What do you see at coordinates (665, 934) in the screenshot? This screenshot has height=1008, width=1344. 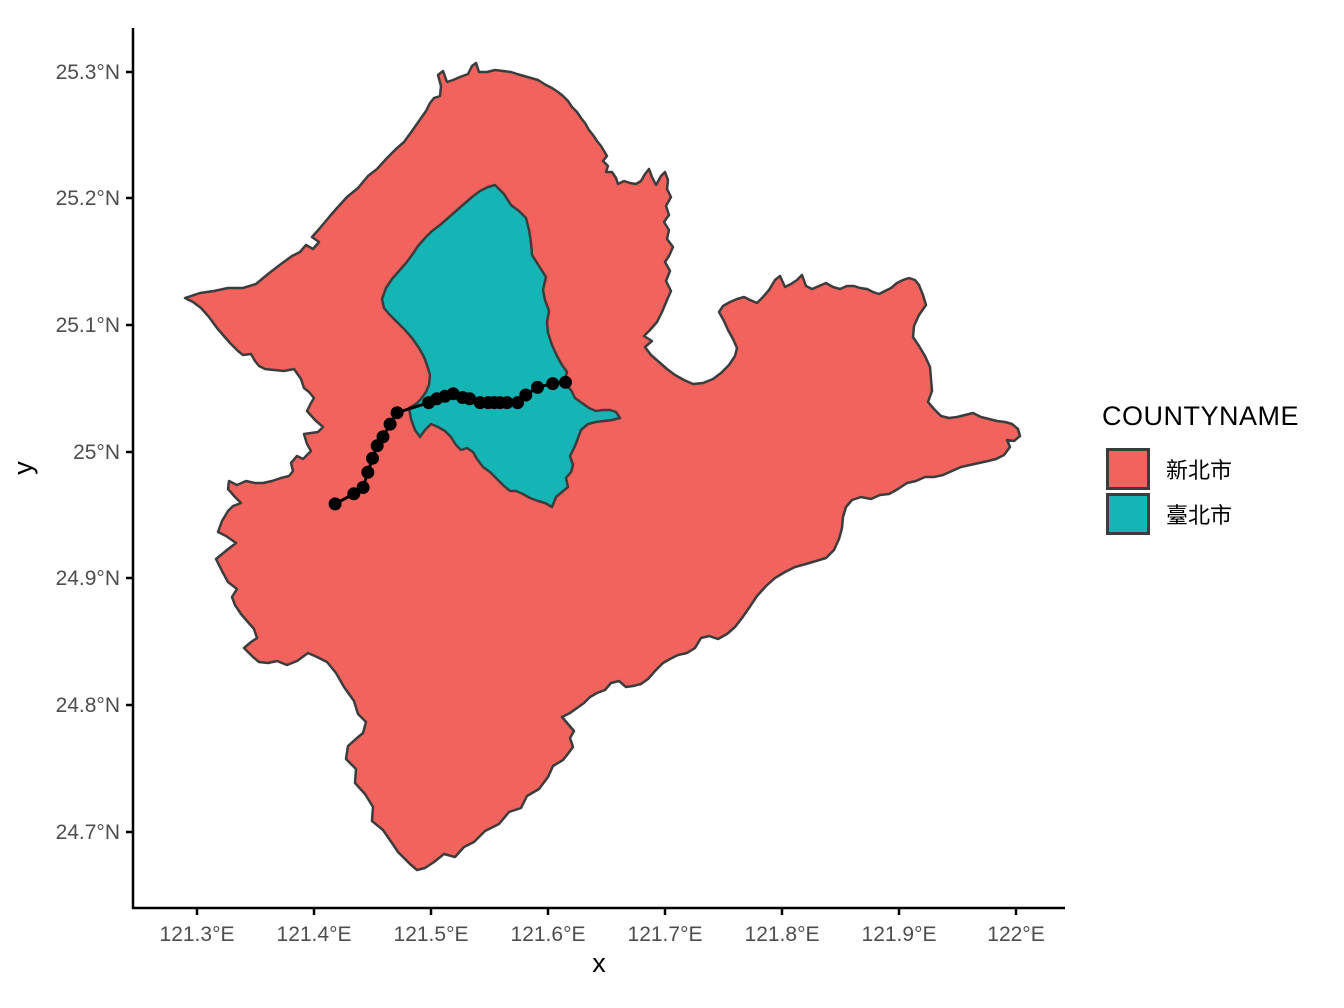 I see `x-tick-label: 121.7°E` at bounding box center [665, 934].